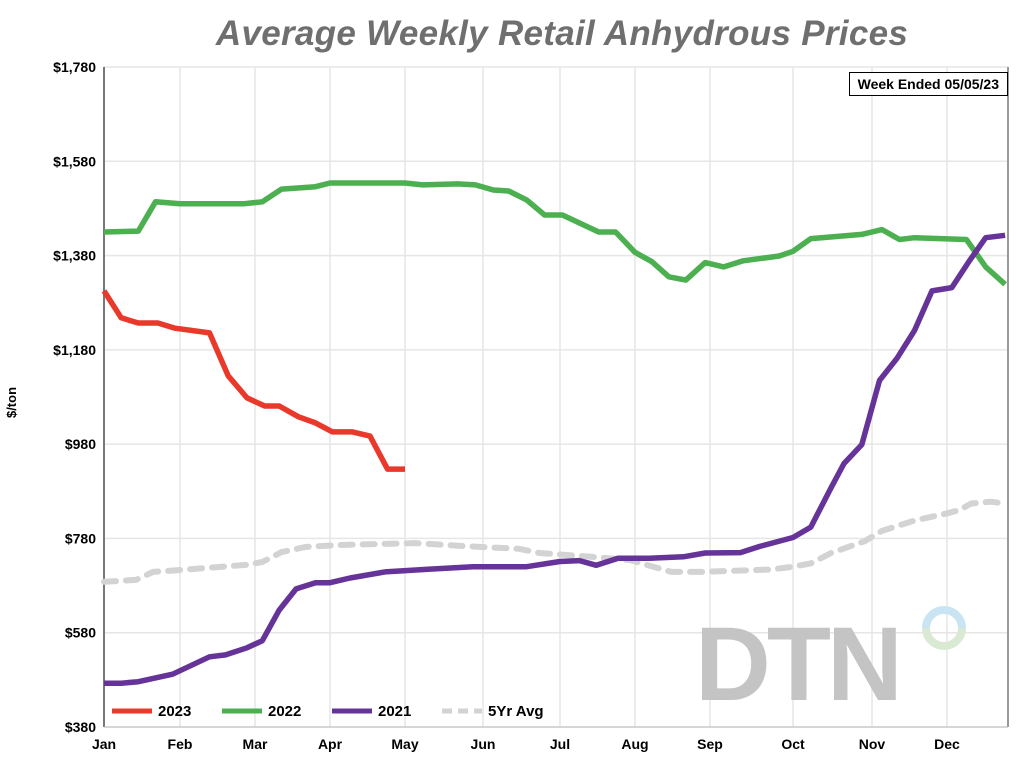  Describe the element at coordinates (404, 744) in the screenshot. I see `x-tick-label: May` at that location.